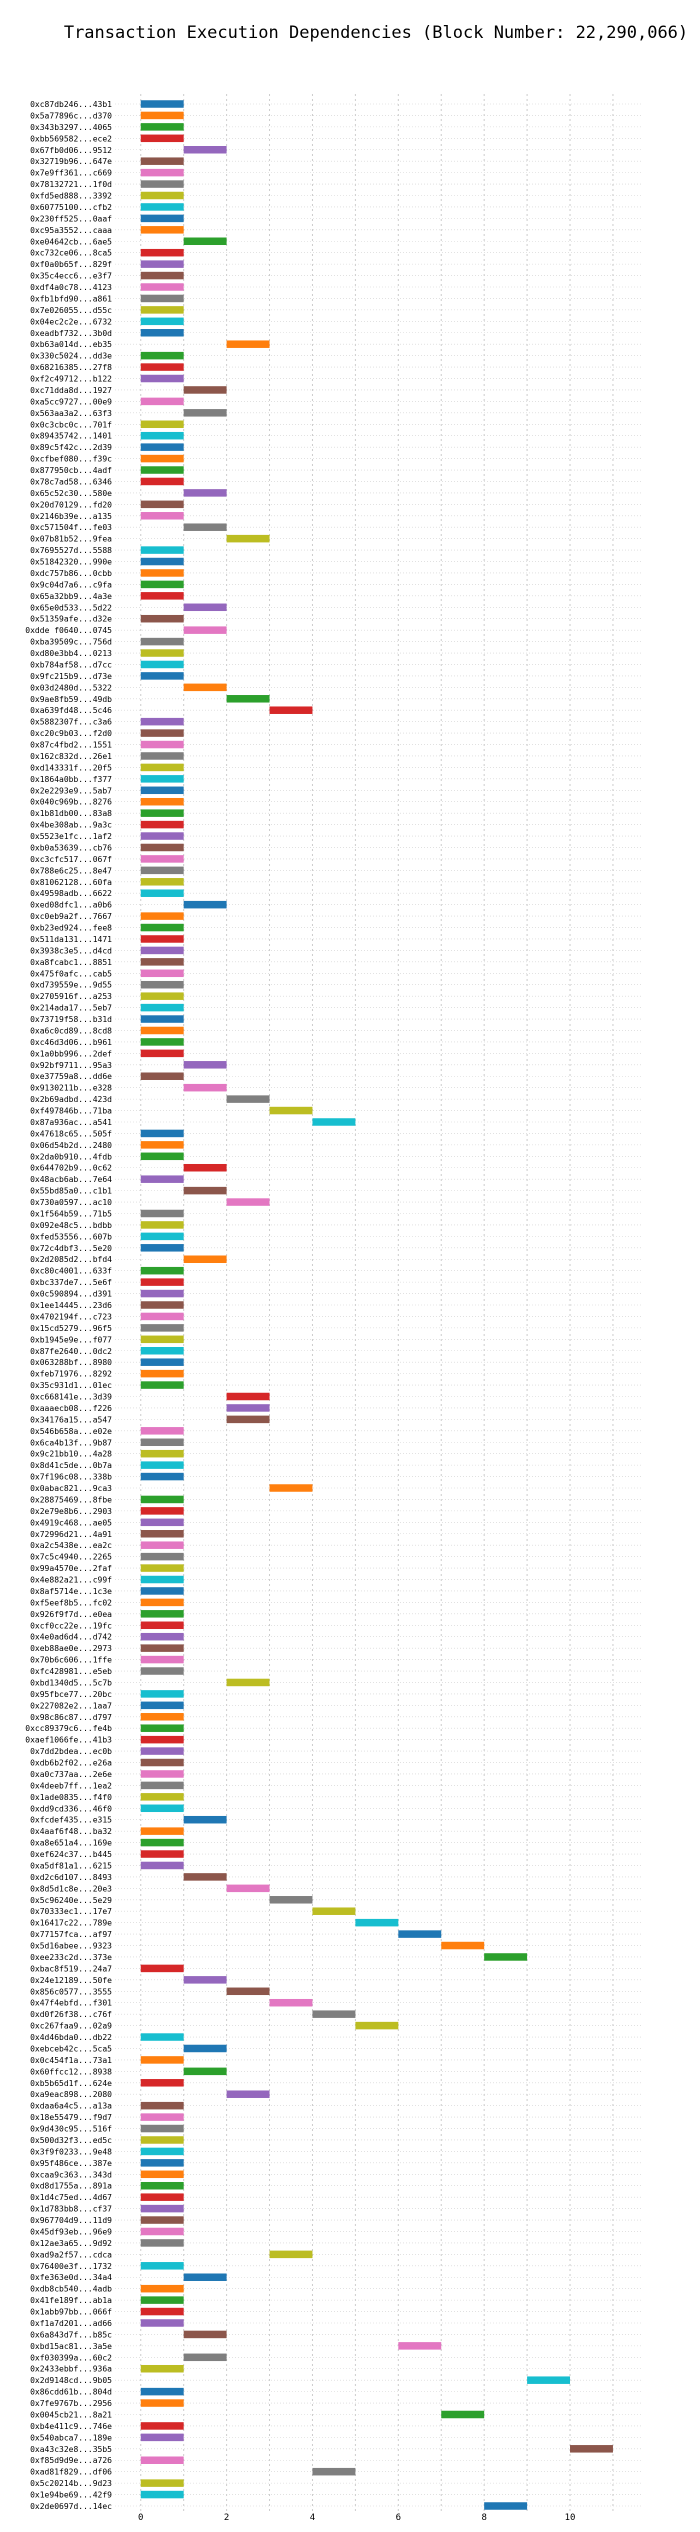 Image resolution: width=700 pixels, height=2532 pixels. Describe the element at coordinates (71, 344) in the screenshot. I see `transaction-label: 0xb63a014d...eb35` at that location.